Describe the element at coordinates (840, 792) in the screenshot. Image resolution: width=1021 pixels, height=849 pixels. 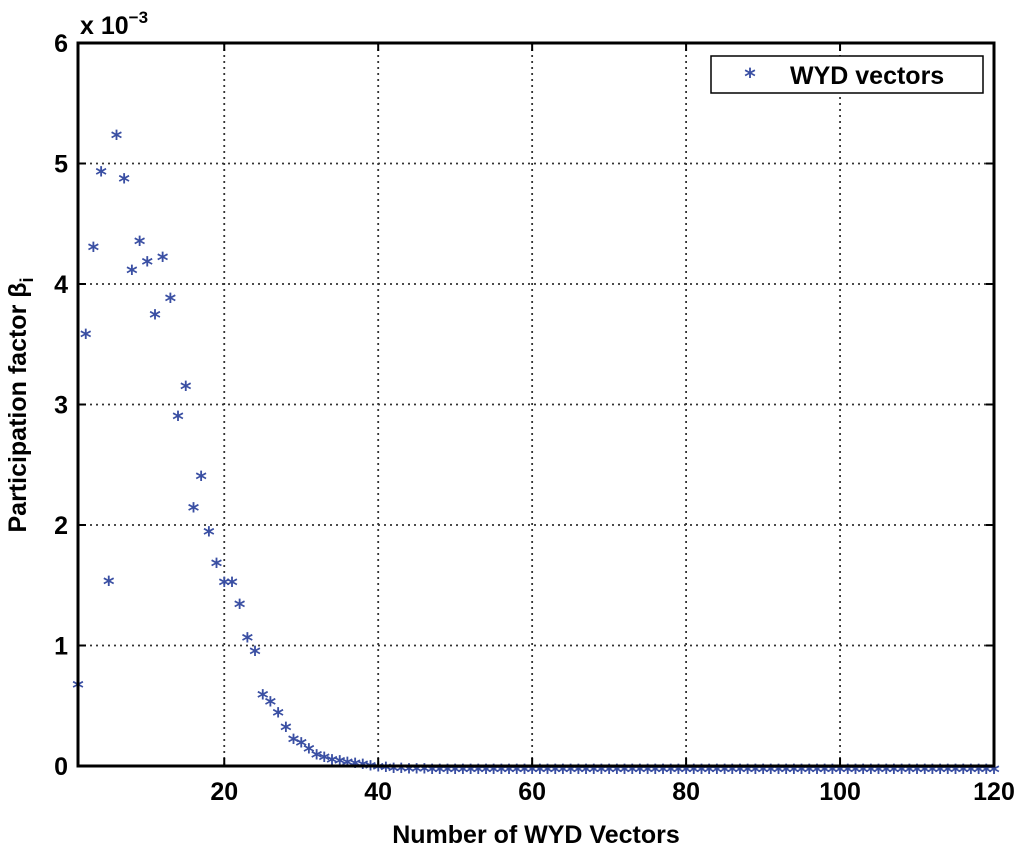
I see `x-tick-label: 100` at that location.